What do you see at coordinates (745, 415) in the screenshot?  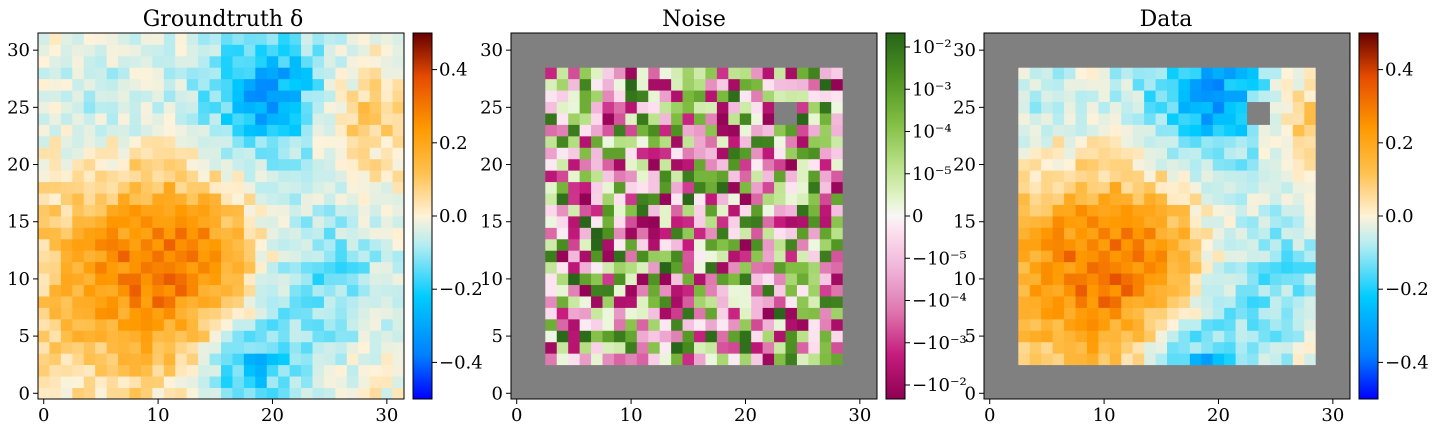 I see `x-tick-label: 20` at bounding box center [745, 415].